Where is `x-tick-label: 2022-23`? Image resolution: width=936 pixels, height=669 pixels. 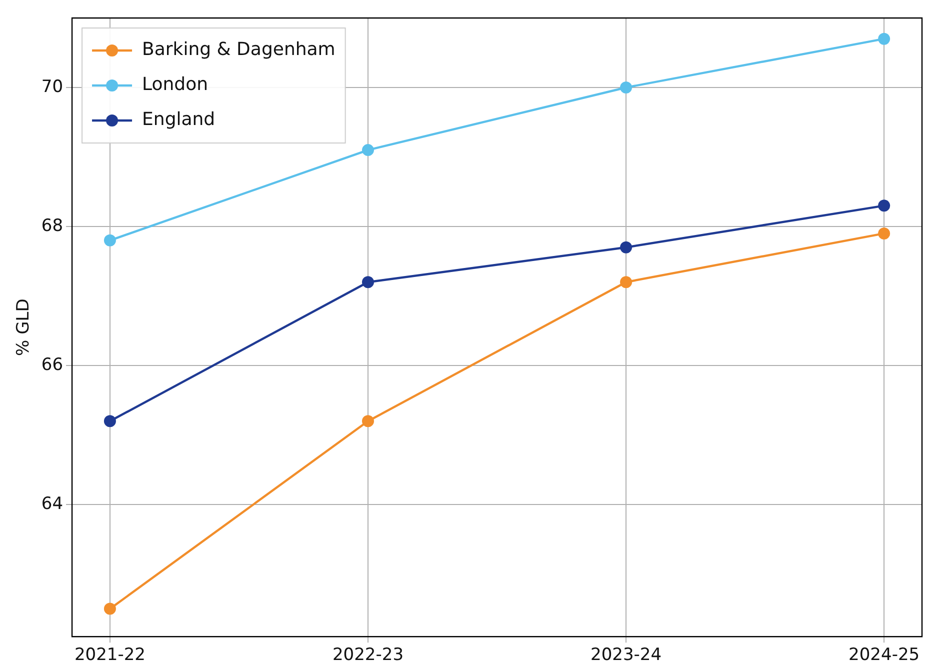 x-tick-label: 2022-23 is located at coordinates (368, 655).